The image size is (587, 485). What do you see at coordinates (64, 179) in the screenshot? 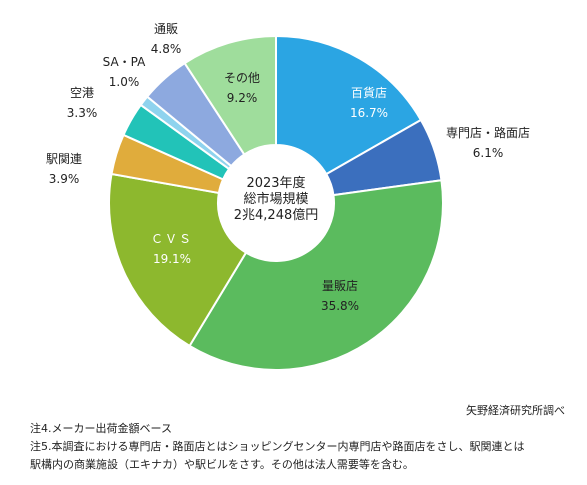
I see `slice-value-4: 3.9%` at bounding box center [64, 179].